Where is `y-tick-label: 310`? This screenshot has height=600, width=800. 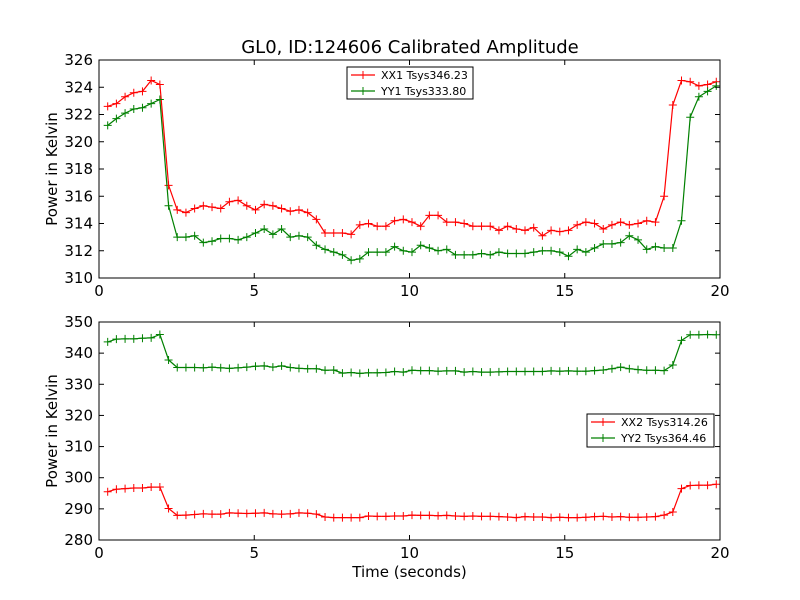 y-tick-label: 310 is located at coordinates (78, 447).